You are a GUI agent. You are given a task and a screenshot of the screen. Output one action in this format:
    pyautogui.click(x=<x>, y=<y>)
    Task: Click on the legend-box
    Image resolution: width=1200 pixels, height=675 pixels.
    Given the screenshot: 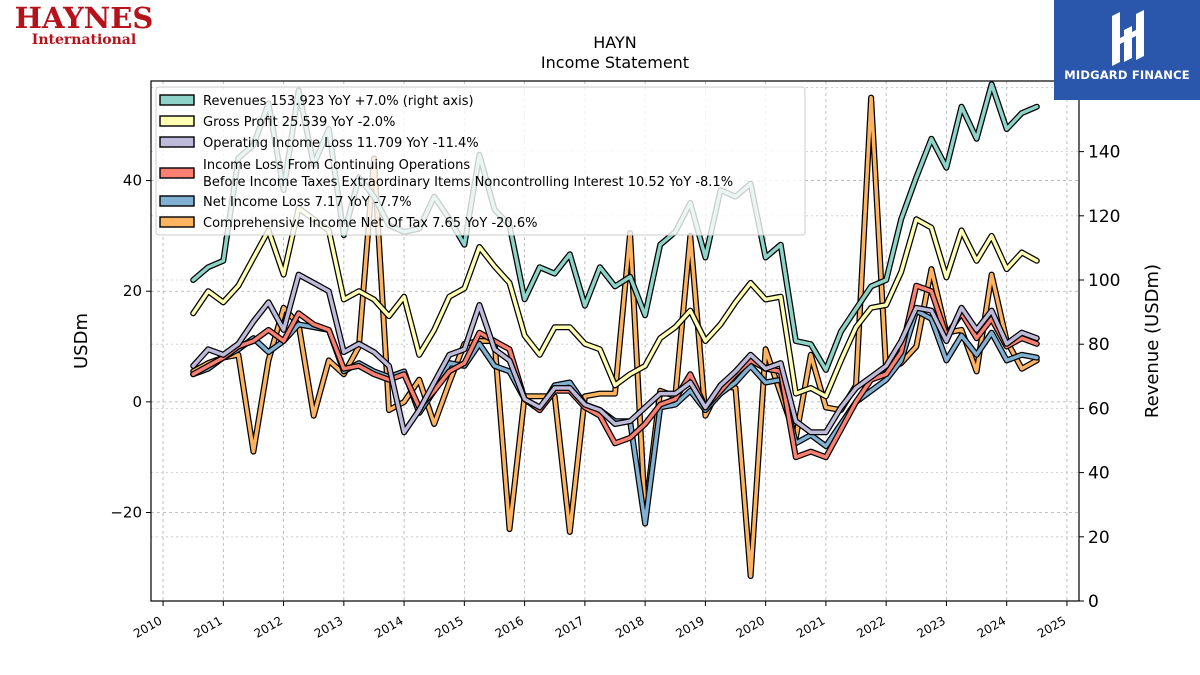 What is the action you would take?
    pyautogui.click(x=480, y=161)
    